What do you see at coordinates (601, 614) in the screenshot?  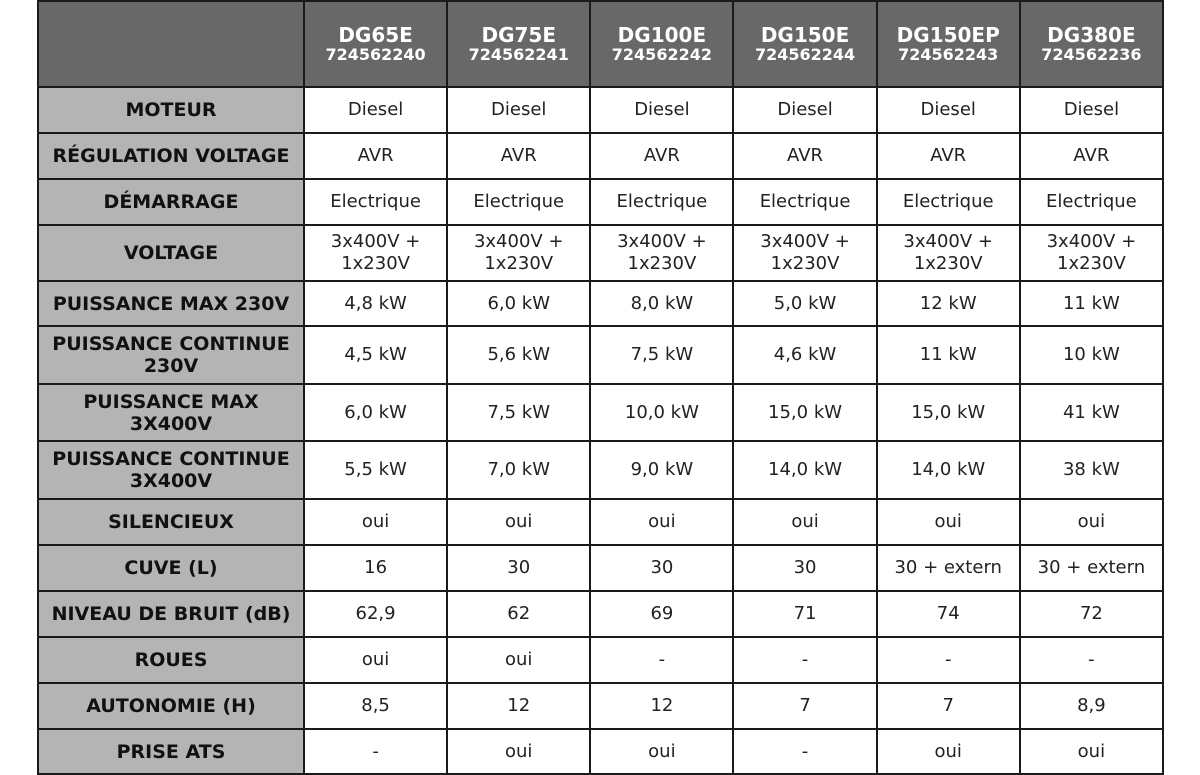 I see `table-row: NIVEAU DE BRUIT (dB) 62,9 62 69 71 74 72` at bounding box center [601, 614].